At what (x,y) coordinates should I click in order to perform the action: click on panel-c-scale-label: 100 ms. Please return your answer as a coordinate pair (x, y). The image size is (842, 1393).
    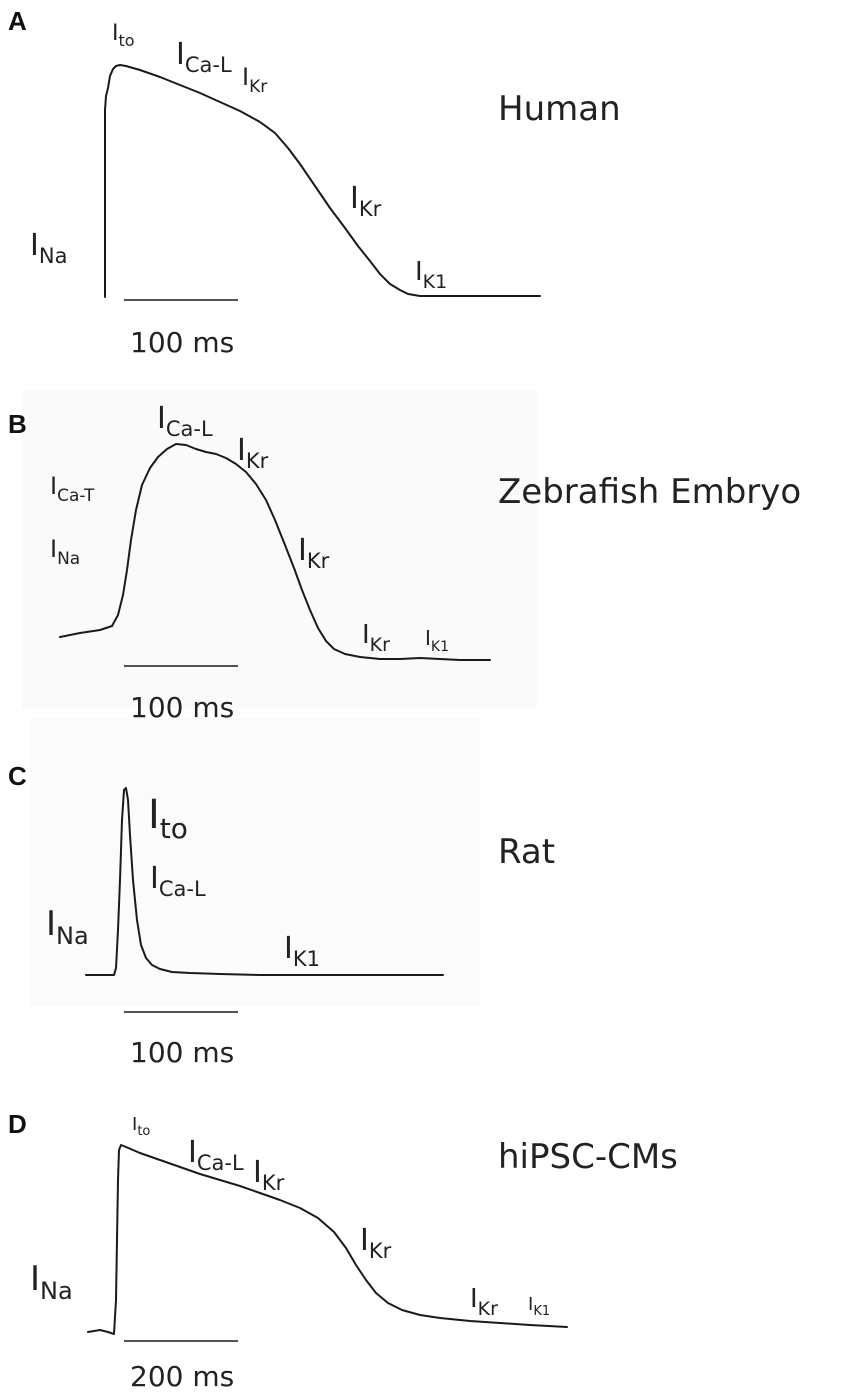
    Looking at the image, I should click on (182, 1052).